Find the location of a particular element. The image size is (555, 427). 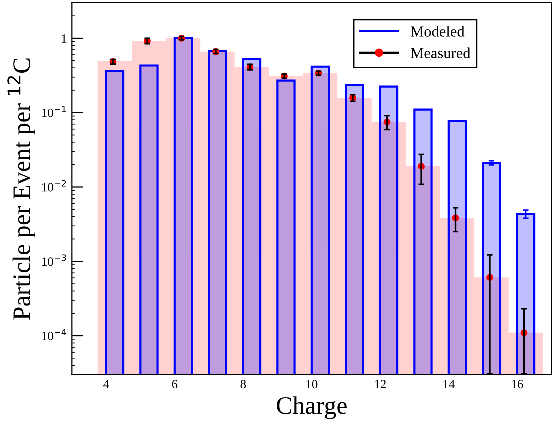

x-tick-label: 4 is located at coordinates (107, 384).